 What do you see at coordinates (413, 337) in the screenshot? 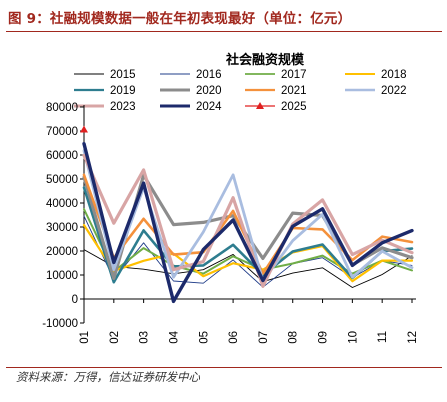
I see `x-tick-label: 12` at bounding box center [413, 337].